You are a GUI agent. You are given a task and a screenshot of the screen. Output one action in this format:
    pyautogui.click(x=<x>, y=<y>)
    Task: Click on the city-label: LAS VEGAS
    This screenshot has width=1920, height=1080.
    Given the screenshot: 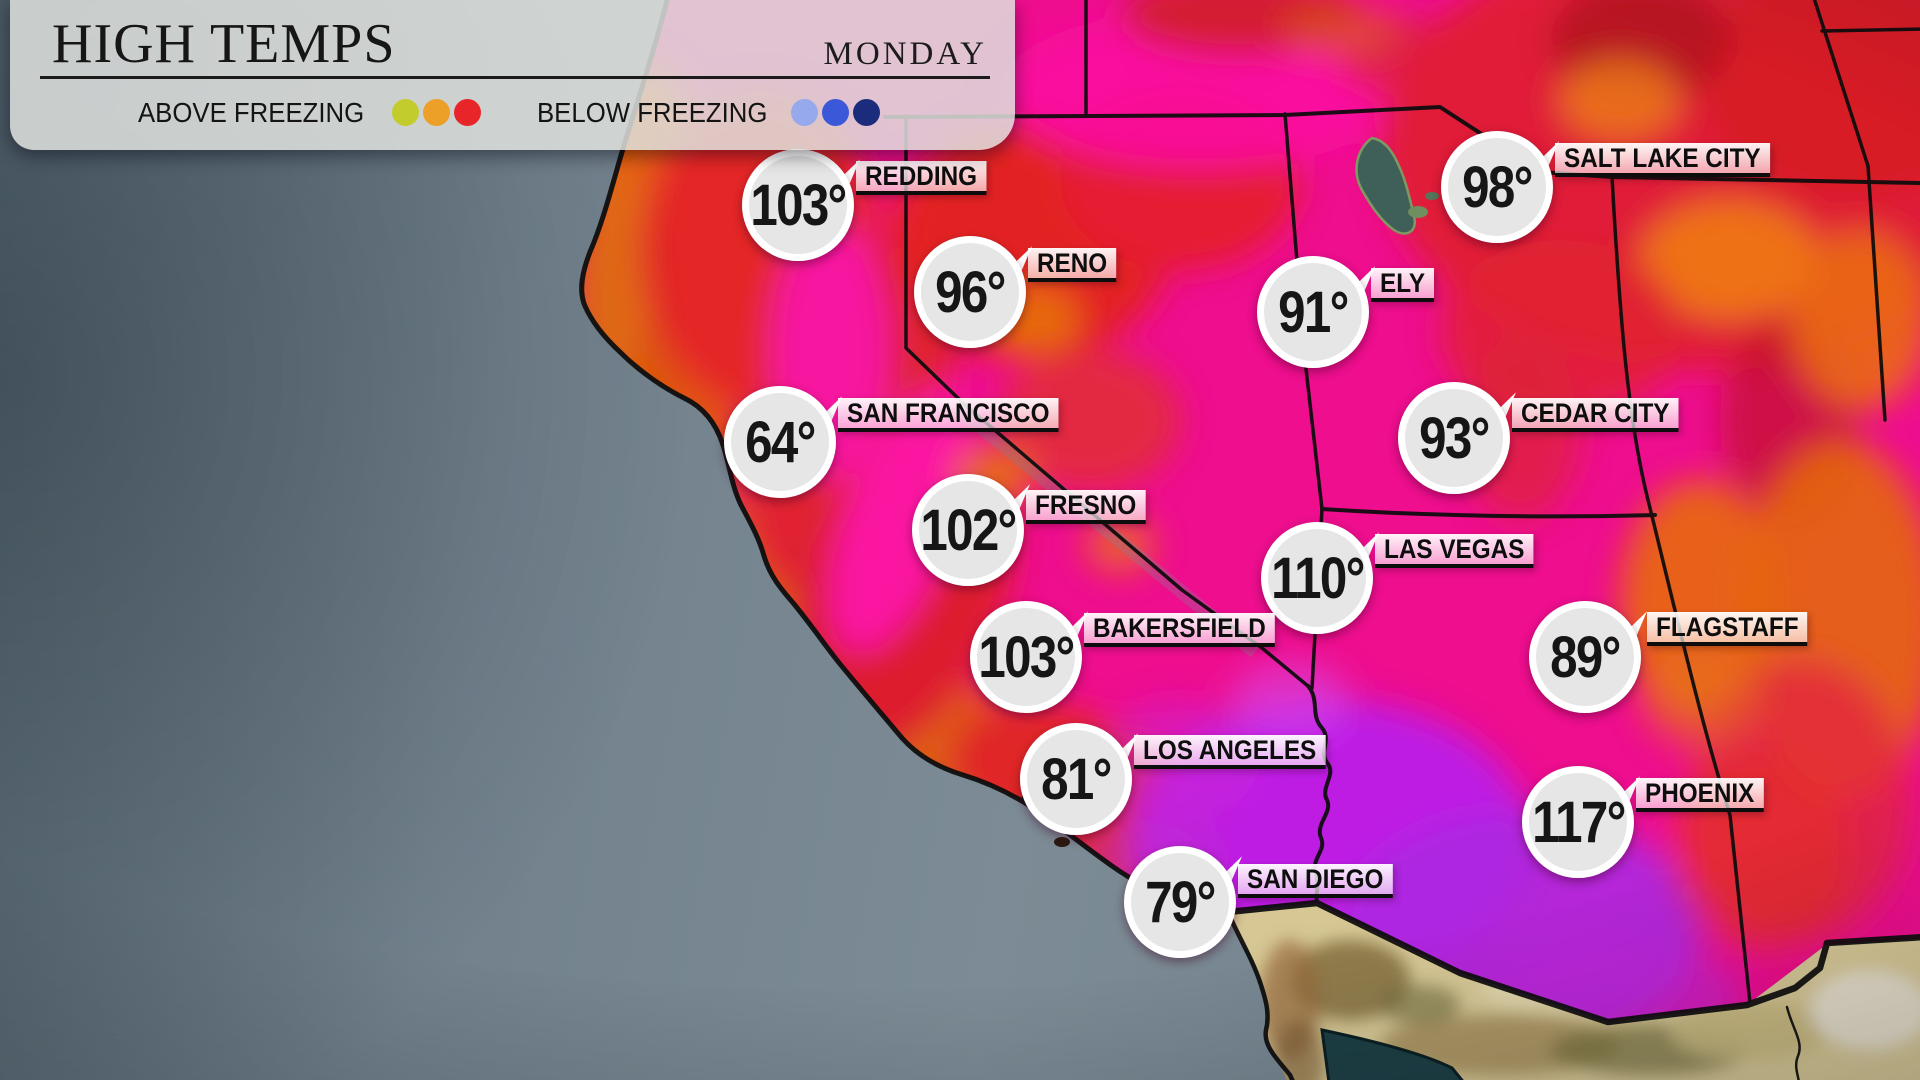 What is the action you would take?
    pyautogui.click(x=1454, y=551)
    